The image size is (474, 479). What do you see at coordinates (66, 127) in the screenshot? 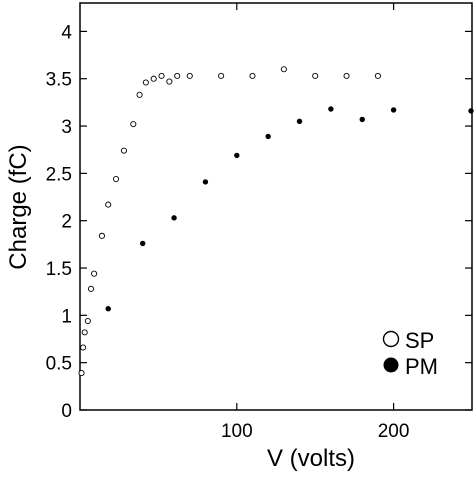
I see `y-tick-label: 3` at bounding box center [66, 127].